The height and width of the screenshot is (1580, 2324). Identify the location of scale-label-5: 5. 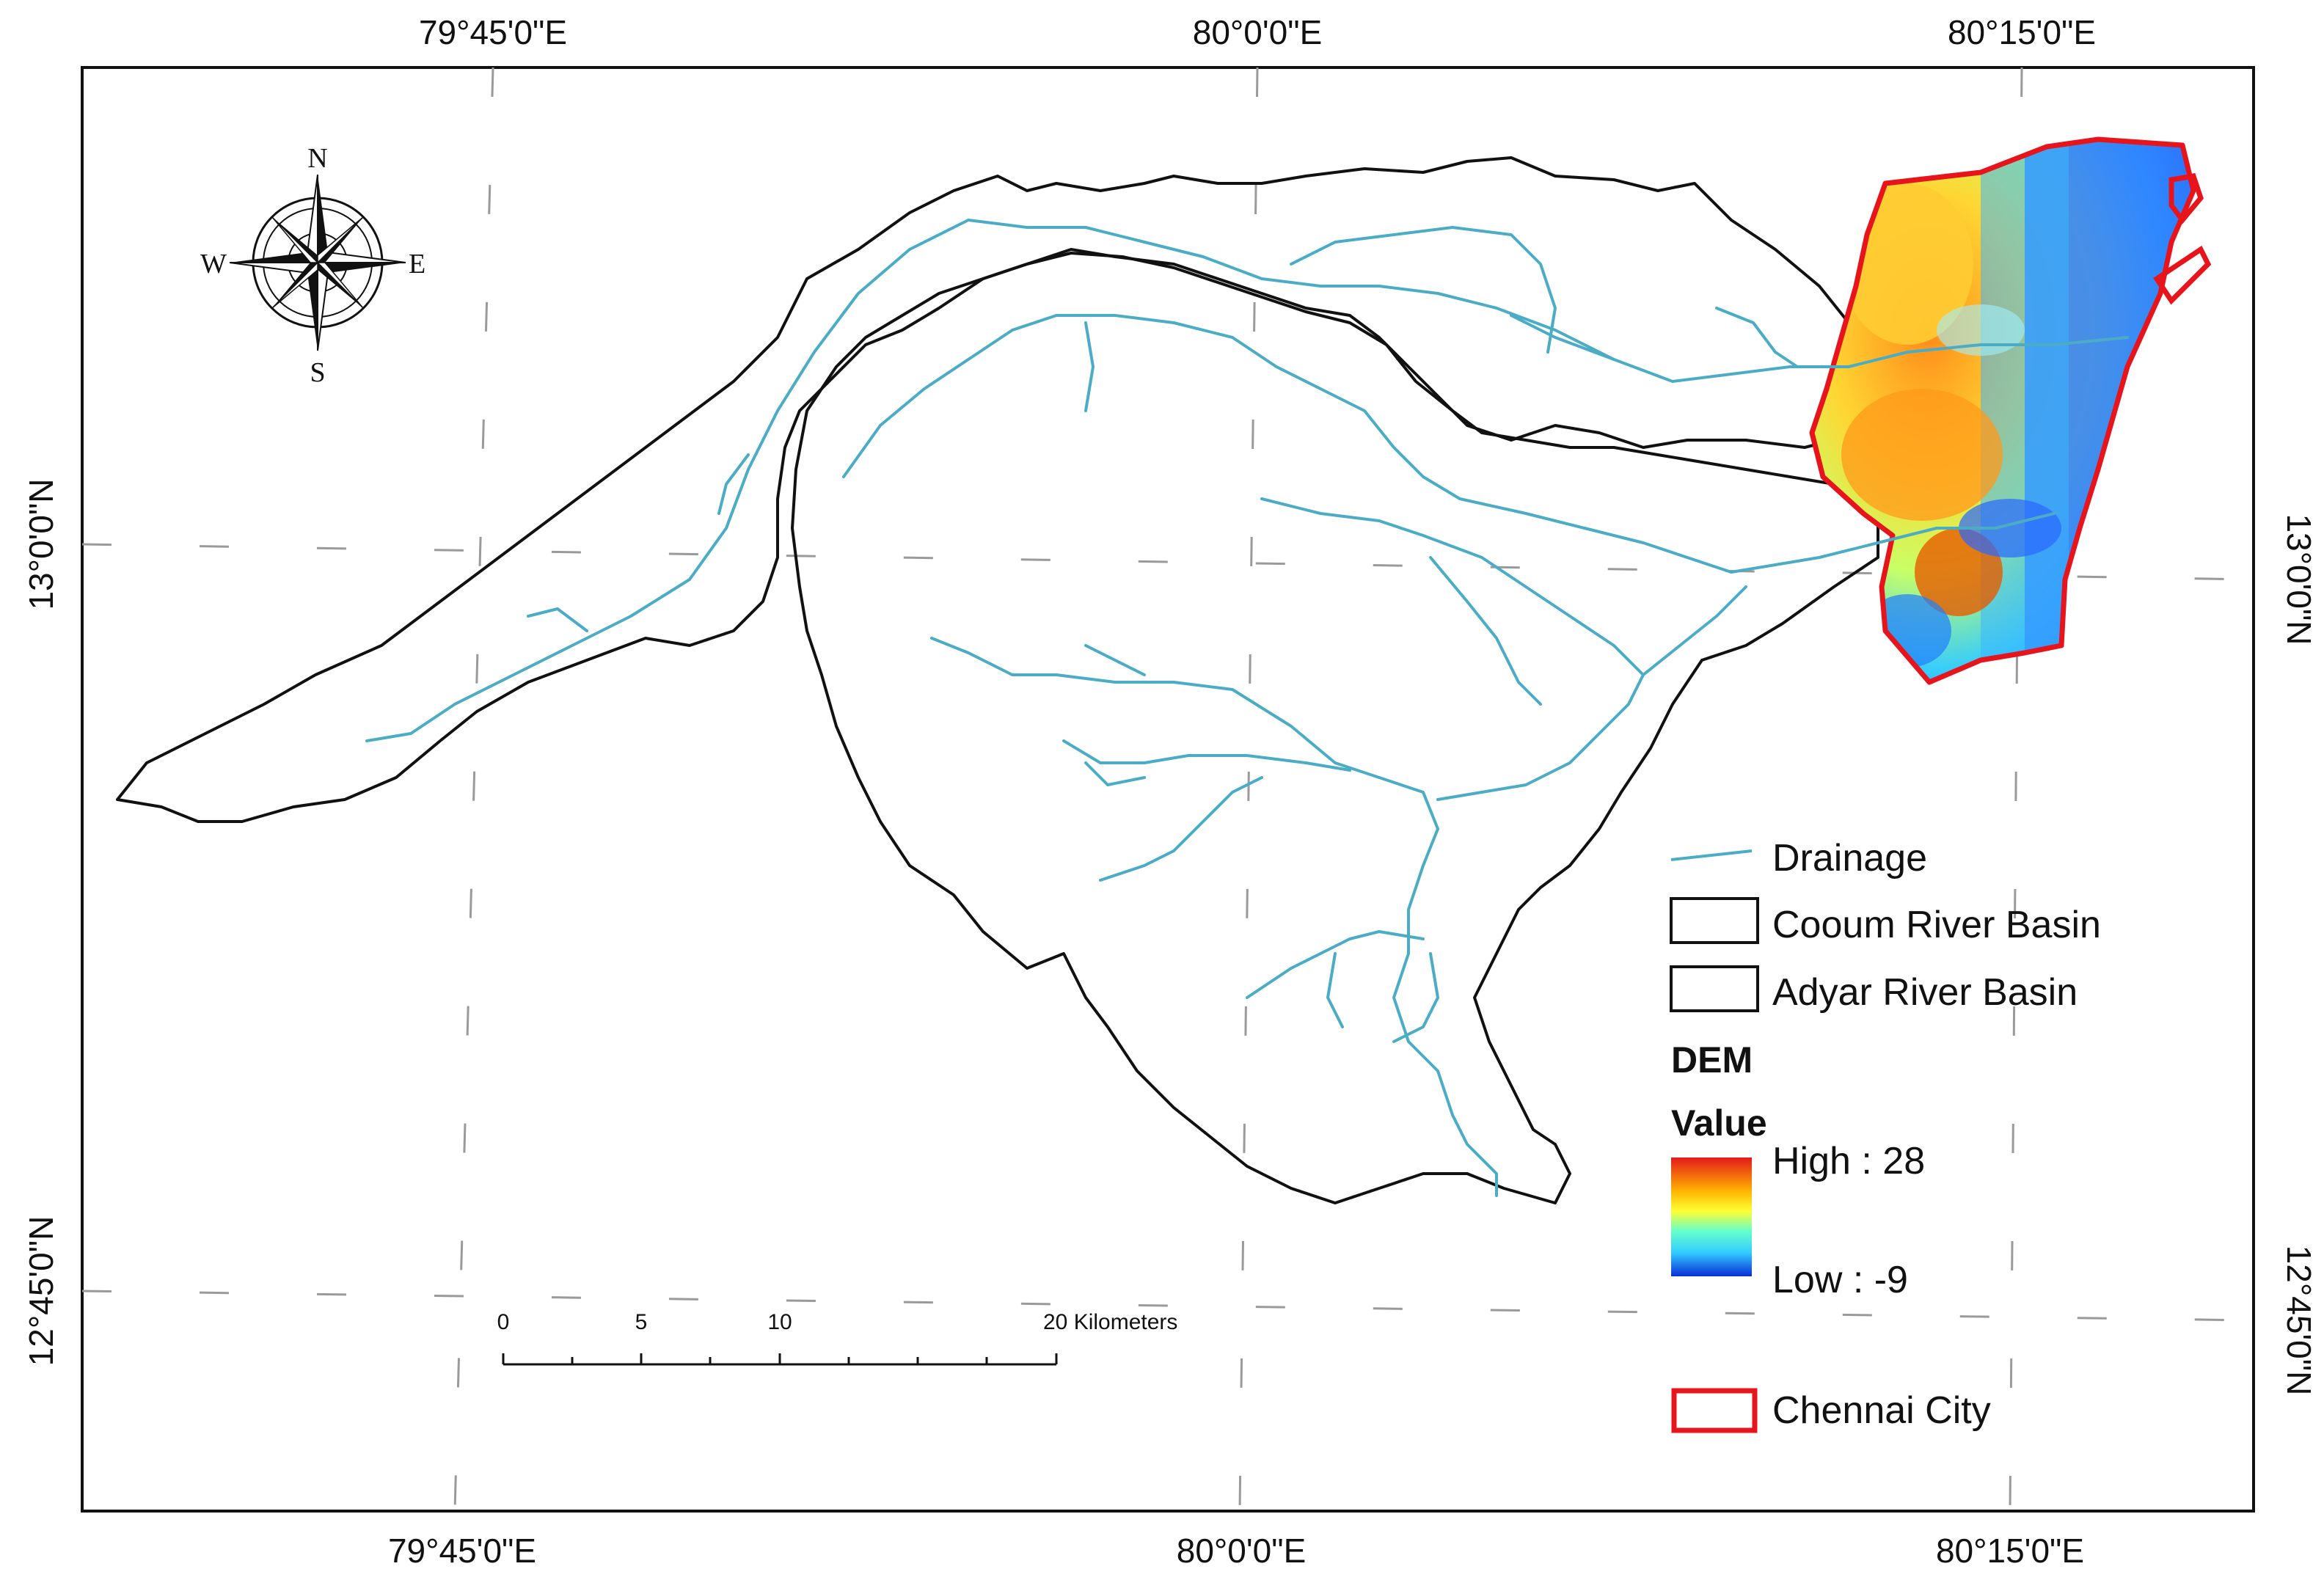
(641, 1322).